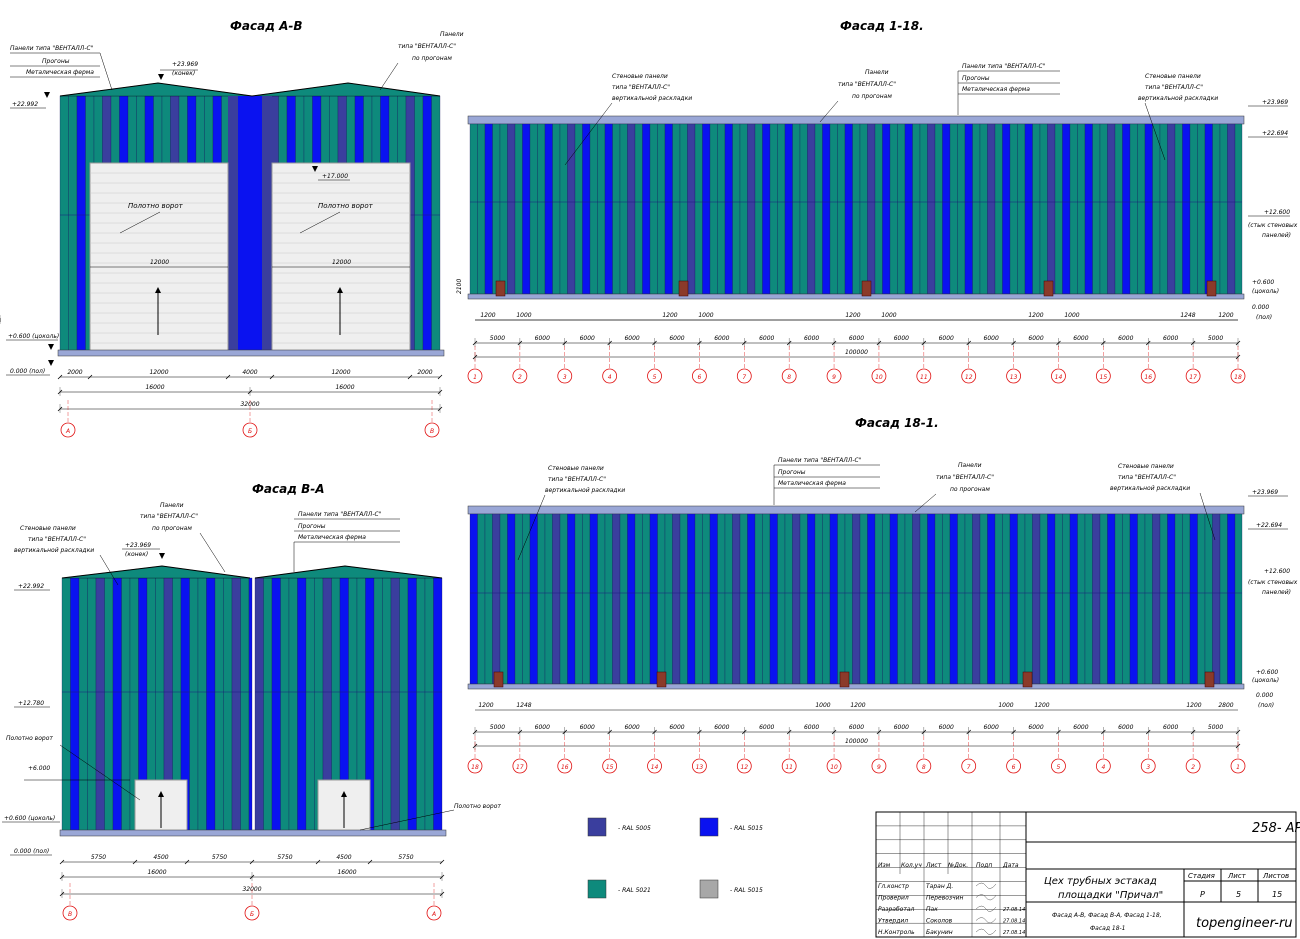  What do you see at coordinates (312, 526) in the screenshot?
I see `va-label-purlins: Прогоны` at bounding box center [312, 526].